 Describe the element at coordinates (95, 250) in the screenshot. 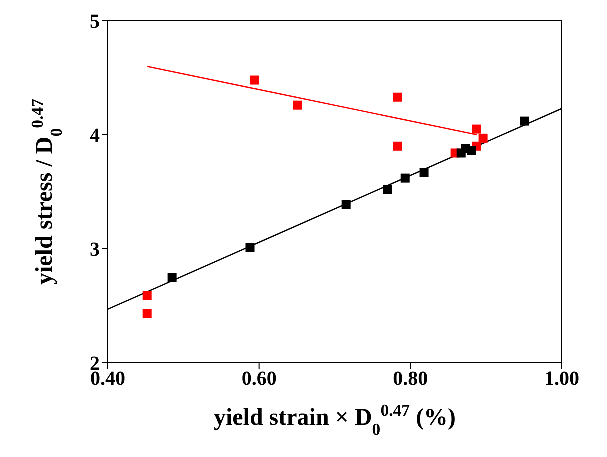

I see `y-tick-label: 3` at that location.